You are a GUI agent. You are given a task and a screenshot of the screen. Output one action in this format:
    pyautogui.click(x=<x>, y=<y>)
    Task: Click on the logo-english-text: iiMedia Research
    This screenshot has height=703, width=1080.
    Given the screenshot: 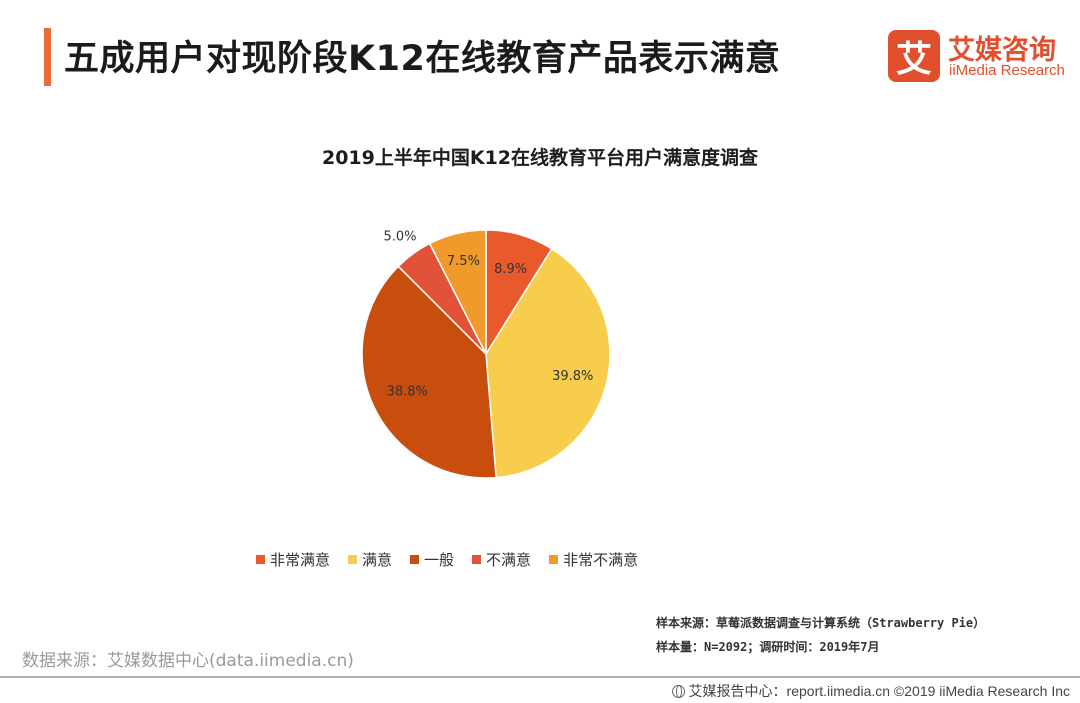 What is the action you would take?
    pyautogui.click(x=1007, y=70)
    